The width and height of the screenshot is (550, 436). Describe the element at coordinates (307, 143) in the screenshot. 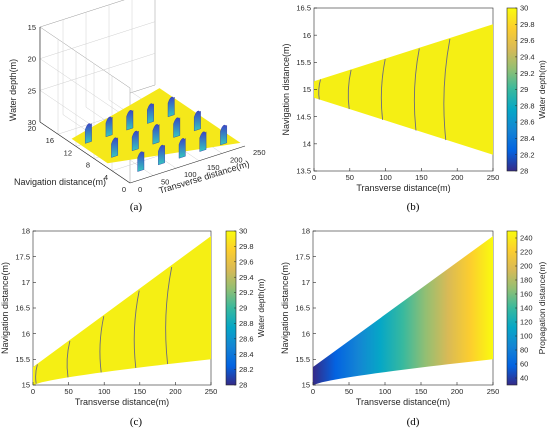

I see `y-tick-label: 14` at that location.